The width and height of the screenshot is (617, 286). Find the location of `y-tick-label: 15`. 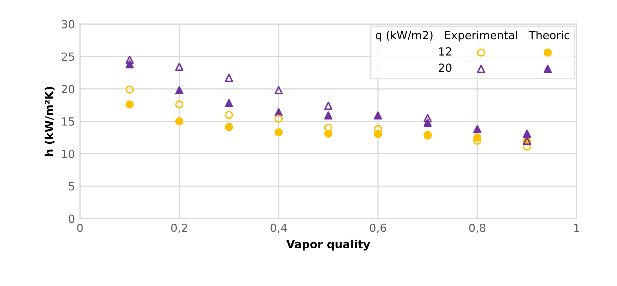

y-tick-label: 15 is located at coordinates (68, 122).